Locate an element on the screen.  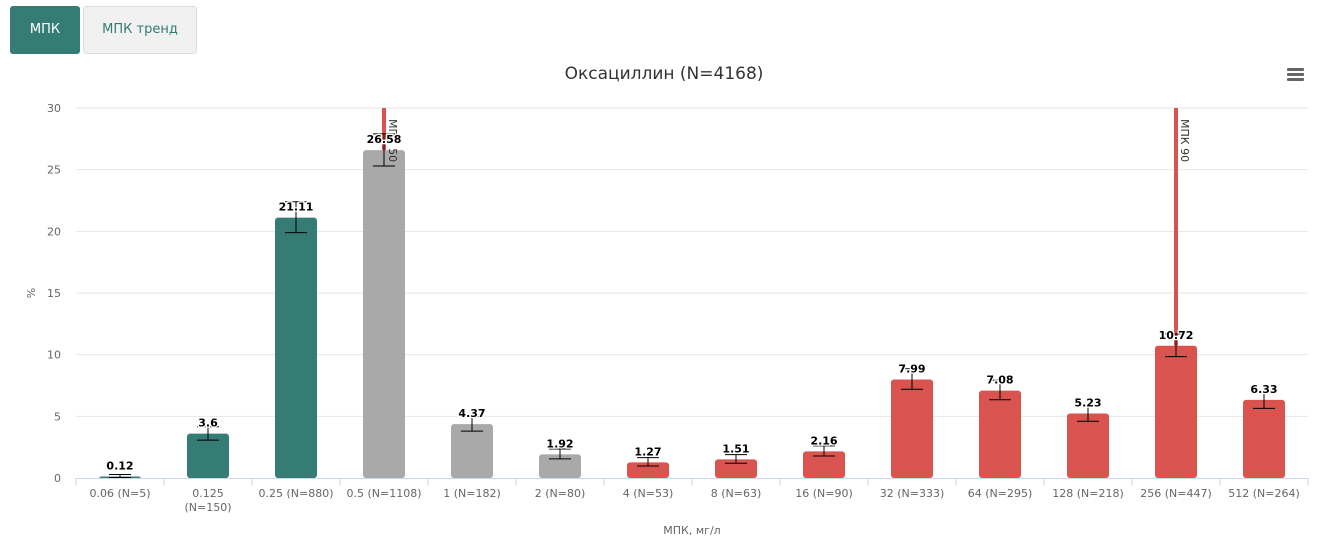
x-tick-label: 1 (N=182) is located at coordinates (472, 493).